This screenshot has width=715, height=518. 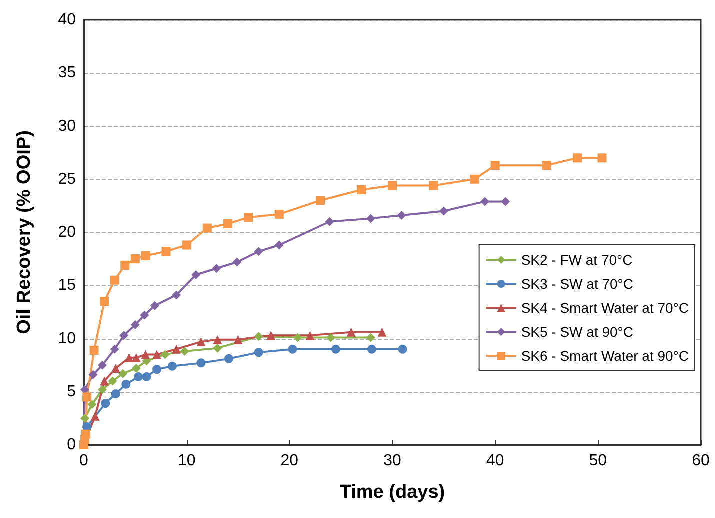 I want to click on x-tick-label: 50, so click(x=598, y=461).